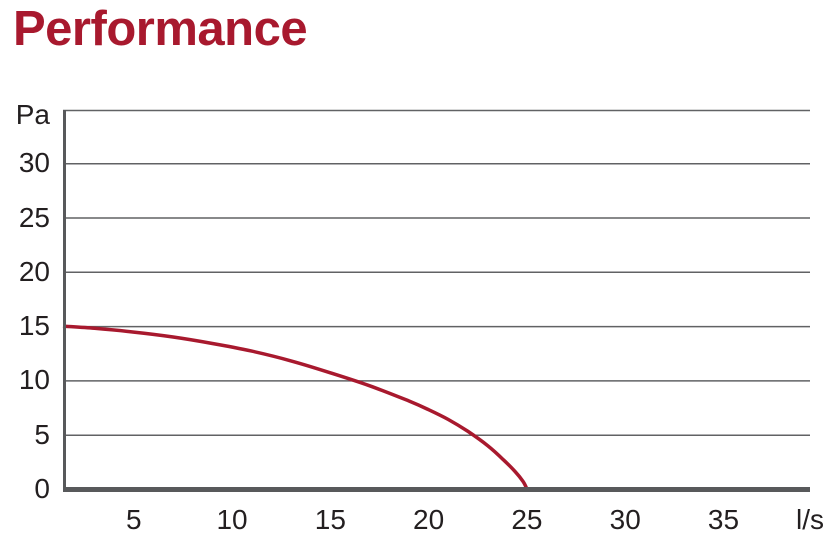  Describe the element at coordinates (34, 380) in the screenshot. I see `y-tick-label: 10` at that location.